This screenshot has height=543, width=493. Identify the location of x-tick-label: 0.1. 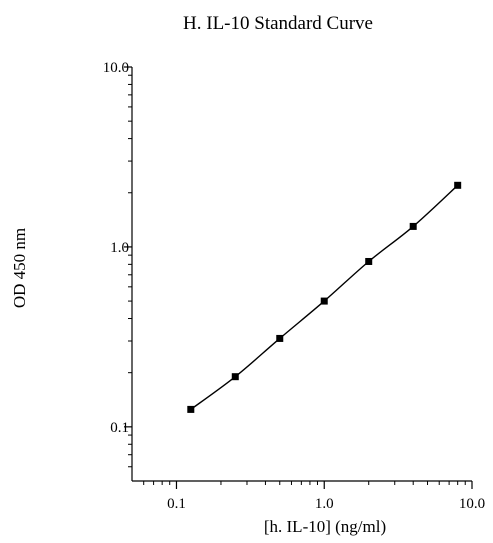
(176, 504).